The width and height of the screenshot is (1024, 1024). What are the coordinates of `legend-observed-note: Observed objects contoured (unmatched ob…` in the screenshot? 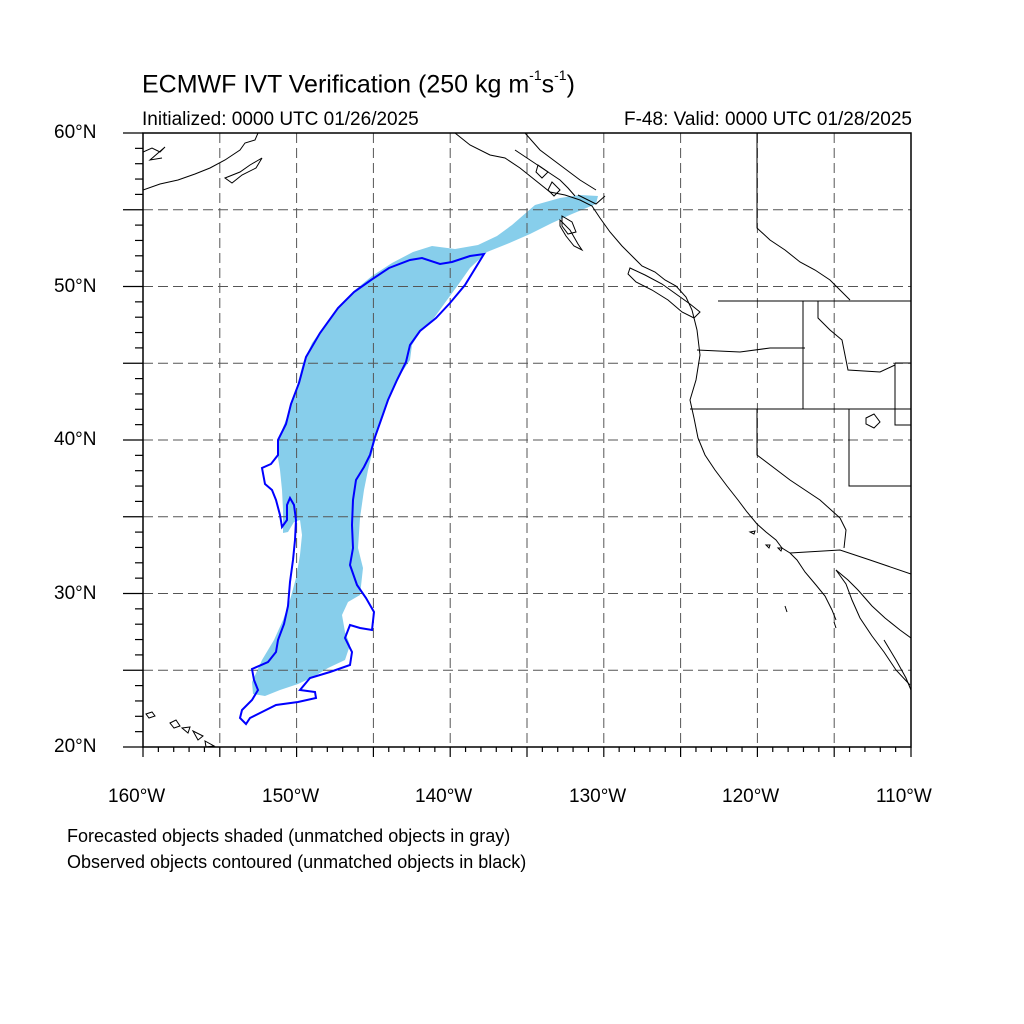 It's located at (297, 862).